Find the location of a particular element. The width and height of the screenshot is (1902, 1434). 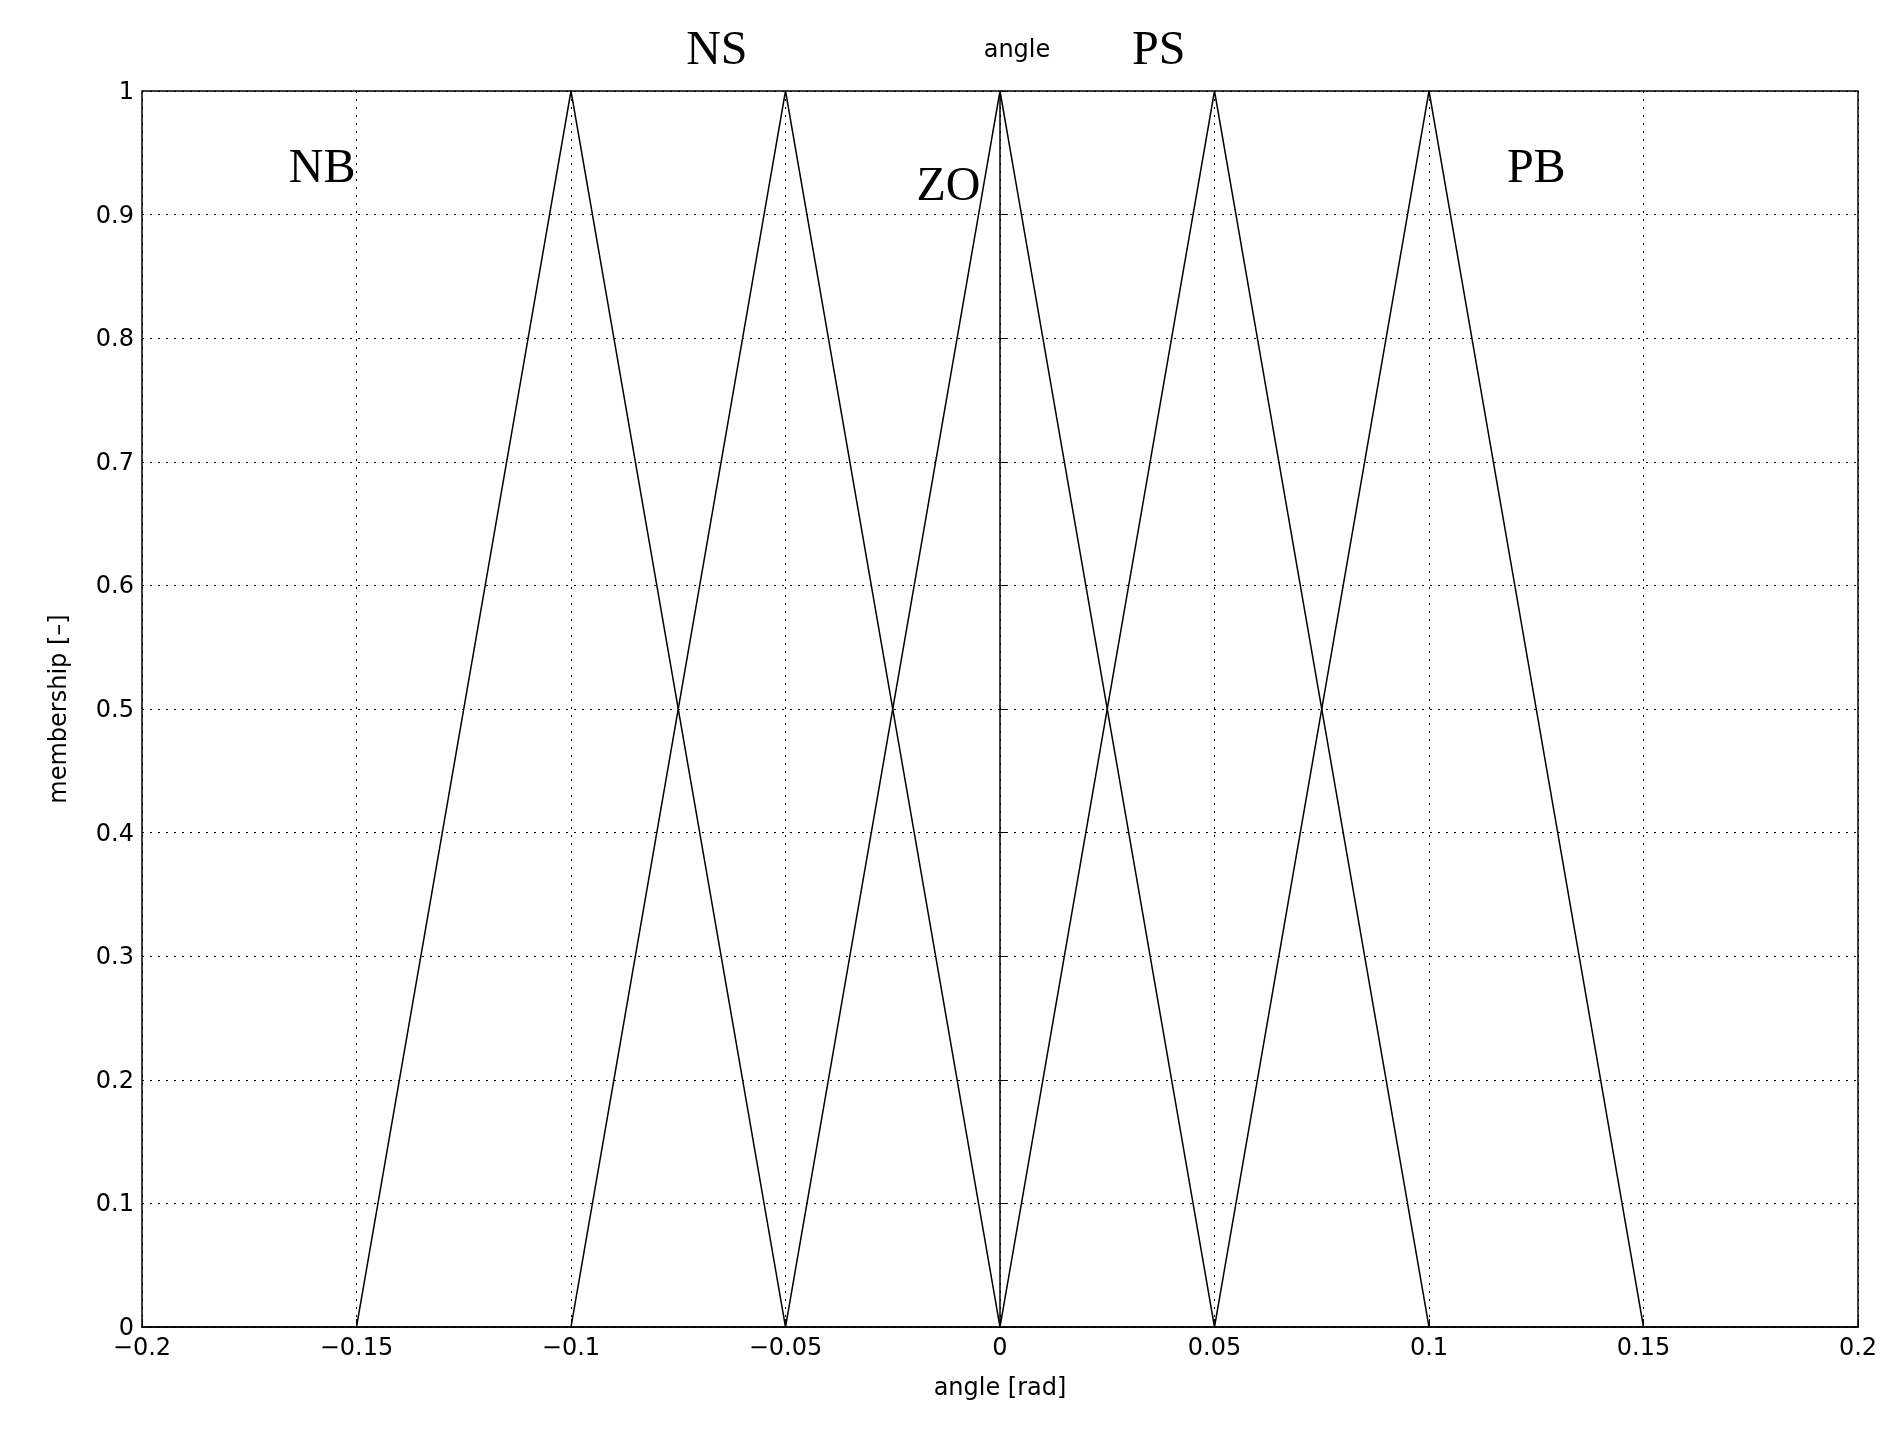

x-tick-label: −0.1 is located at coordinates (571, 1347).